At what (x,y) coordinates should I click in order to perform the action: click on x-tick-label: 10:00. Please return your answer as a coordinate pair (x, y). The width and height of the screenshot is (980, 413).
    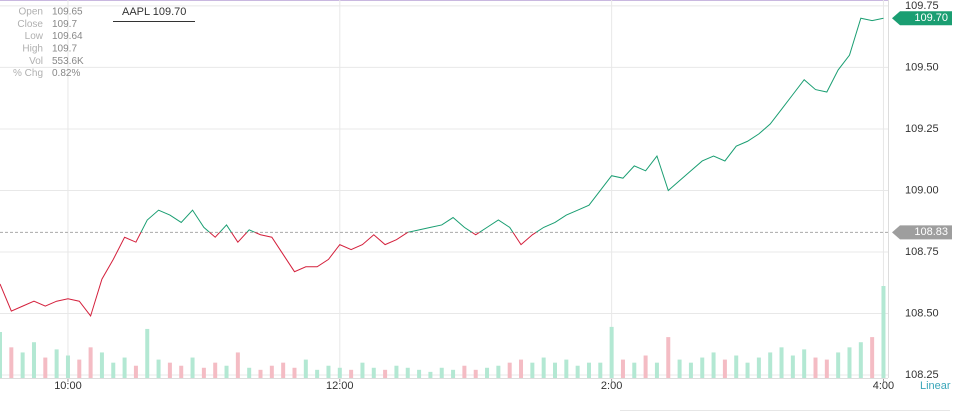
    Looking at the image, I should click on (68, 386).